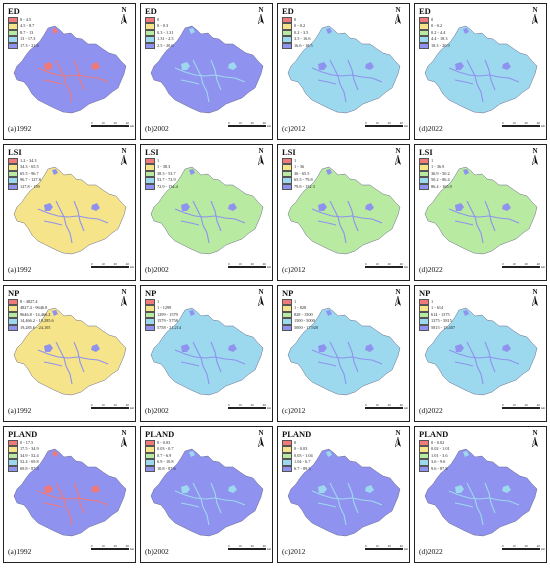 The image size is (550, 569). What do you see at coordinates (159, 39) in the screenshot?
I see `legend-item: 1.31 - 2.5` at bounding box center [159, 39].